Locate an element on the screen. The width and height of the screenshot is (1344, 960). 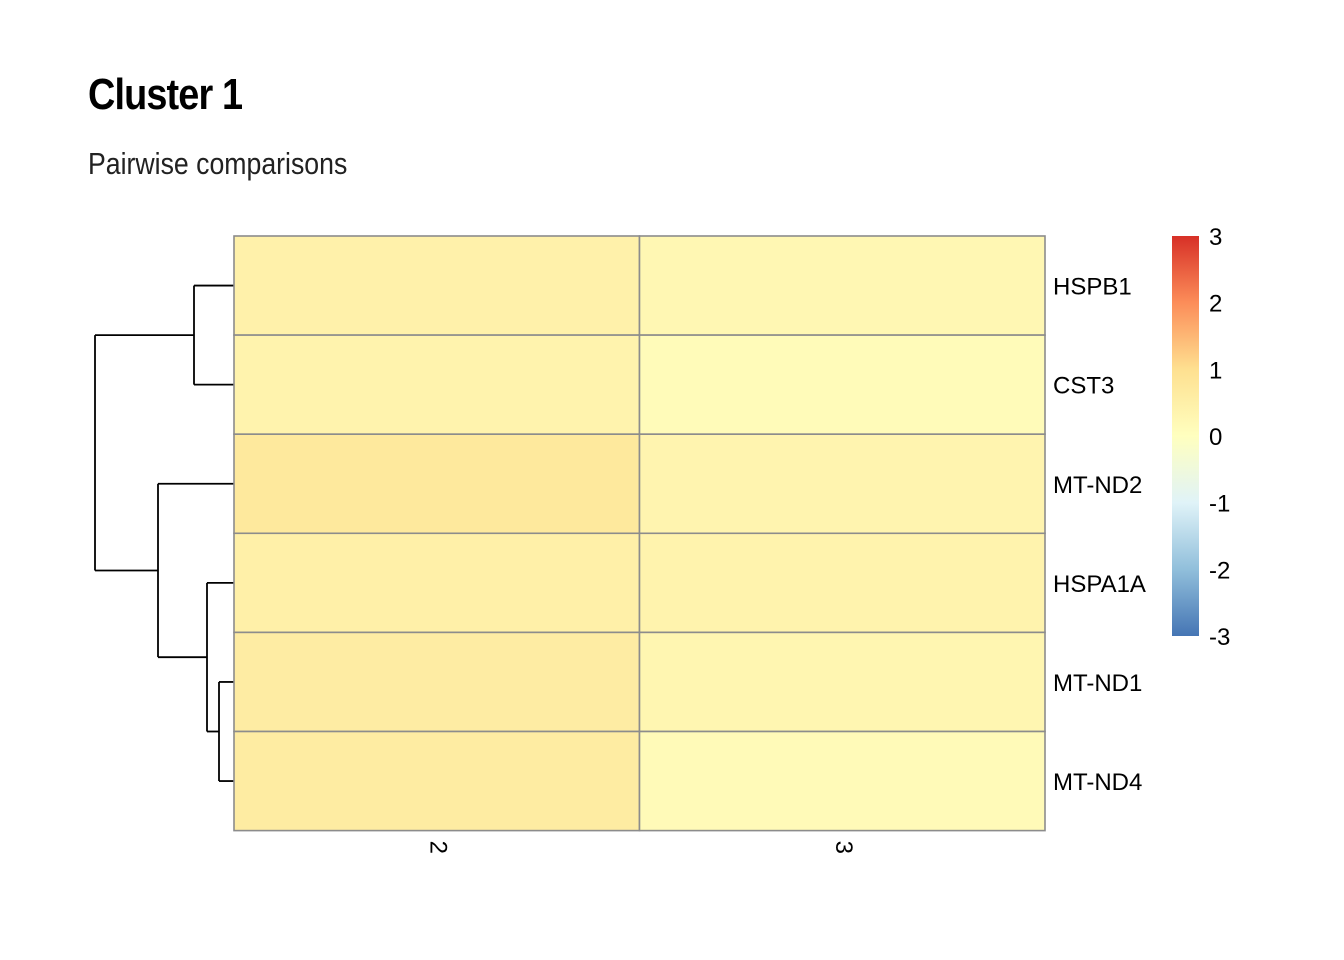
legend-color-bar is located at coordinates (1185, 436).